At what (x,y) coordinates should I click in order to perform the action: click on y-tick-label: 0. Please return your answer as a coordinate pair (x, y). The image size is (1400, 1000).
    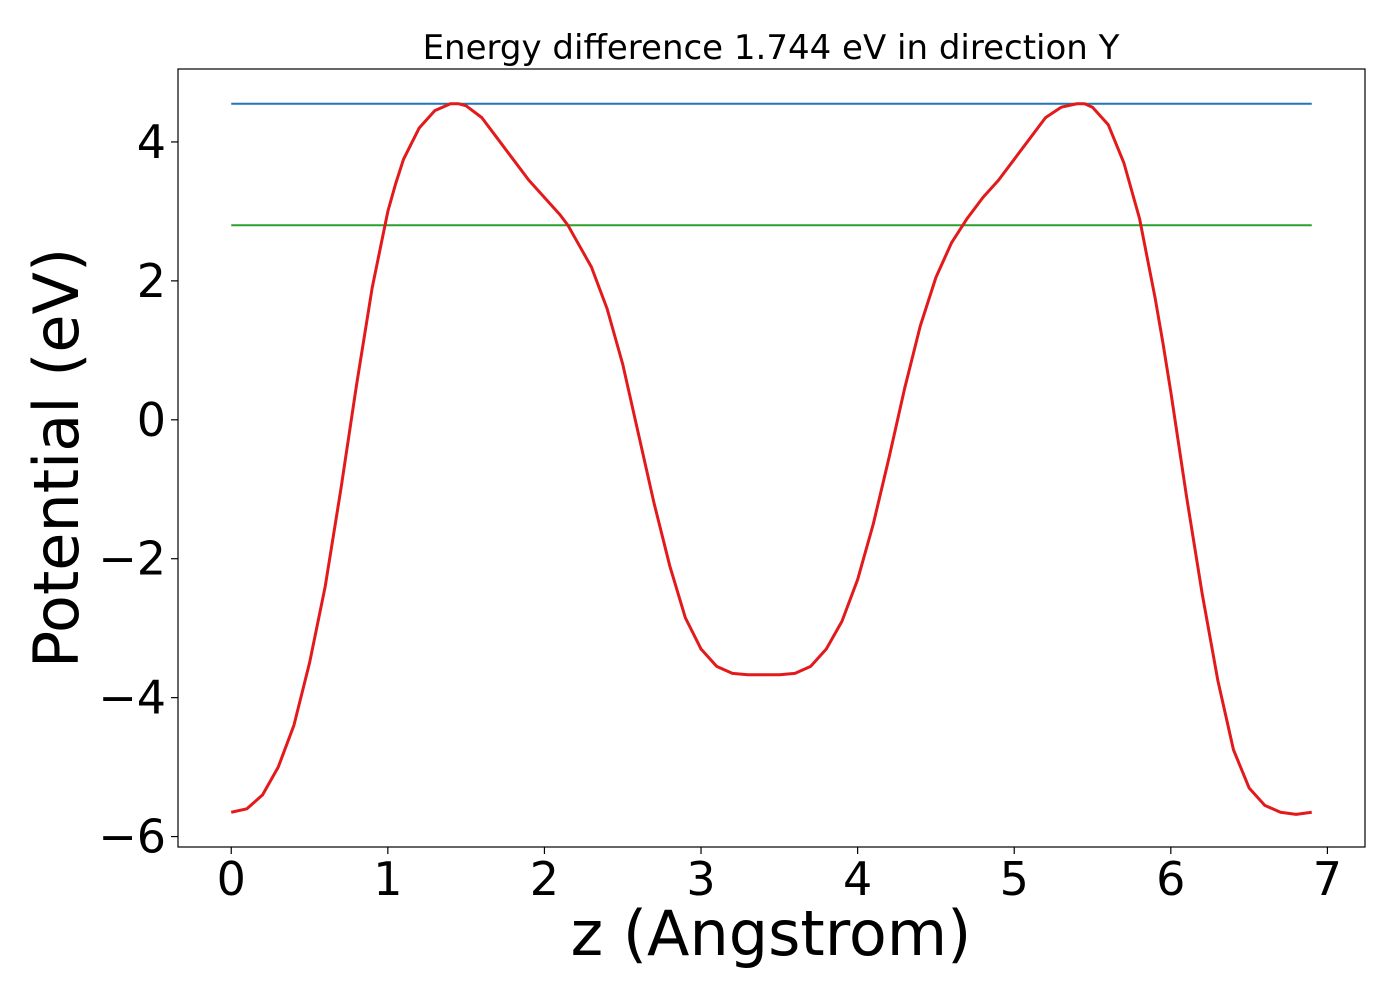
    Looking at the image, I should click on (151, 420).